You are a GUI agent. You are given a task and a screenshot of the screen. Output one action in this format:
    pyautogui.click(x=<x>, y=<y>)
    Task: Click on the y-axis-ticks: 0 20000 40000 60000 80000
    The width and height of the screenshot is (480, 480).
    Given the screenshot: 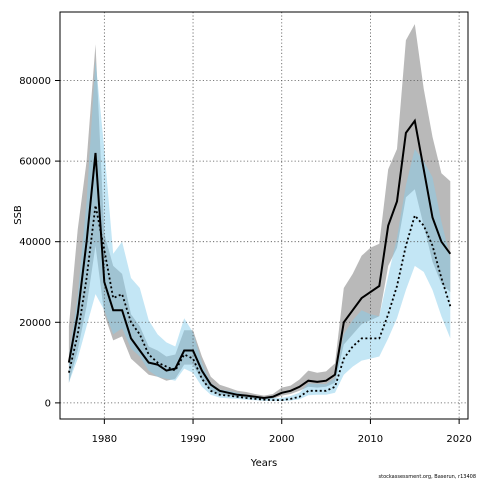 What is the action you would take?
    pyautogui.click(x=39, y=242)
    